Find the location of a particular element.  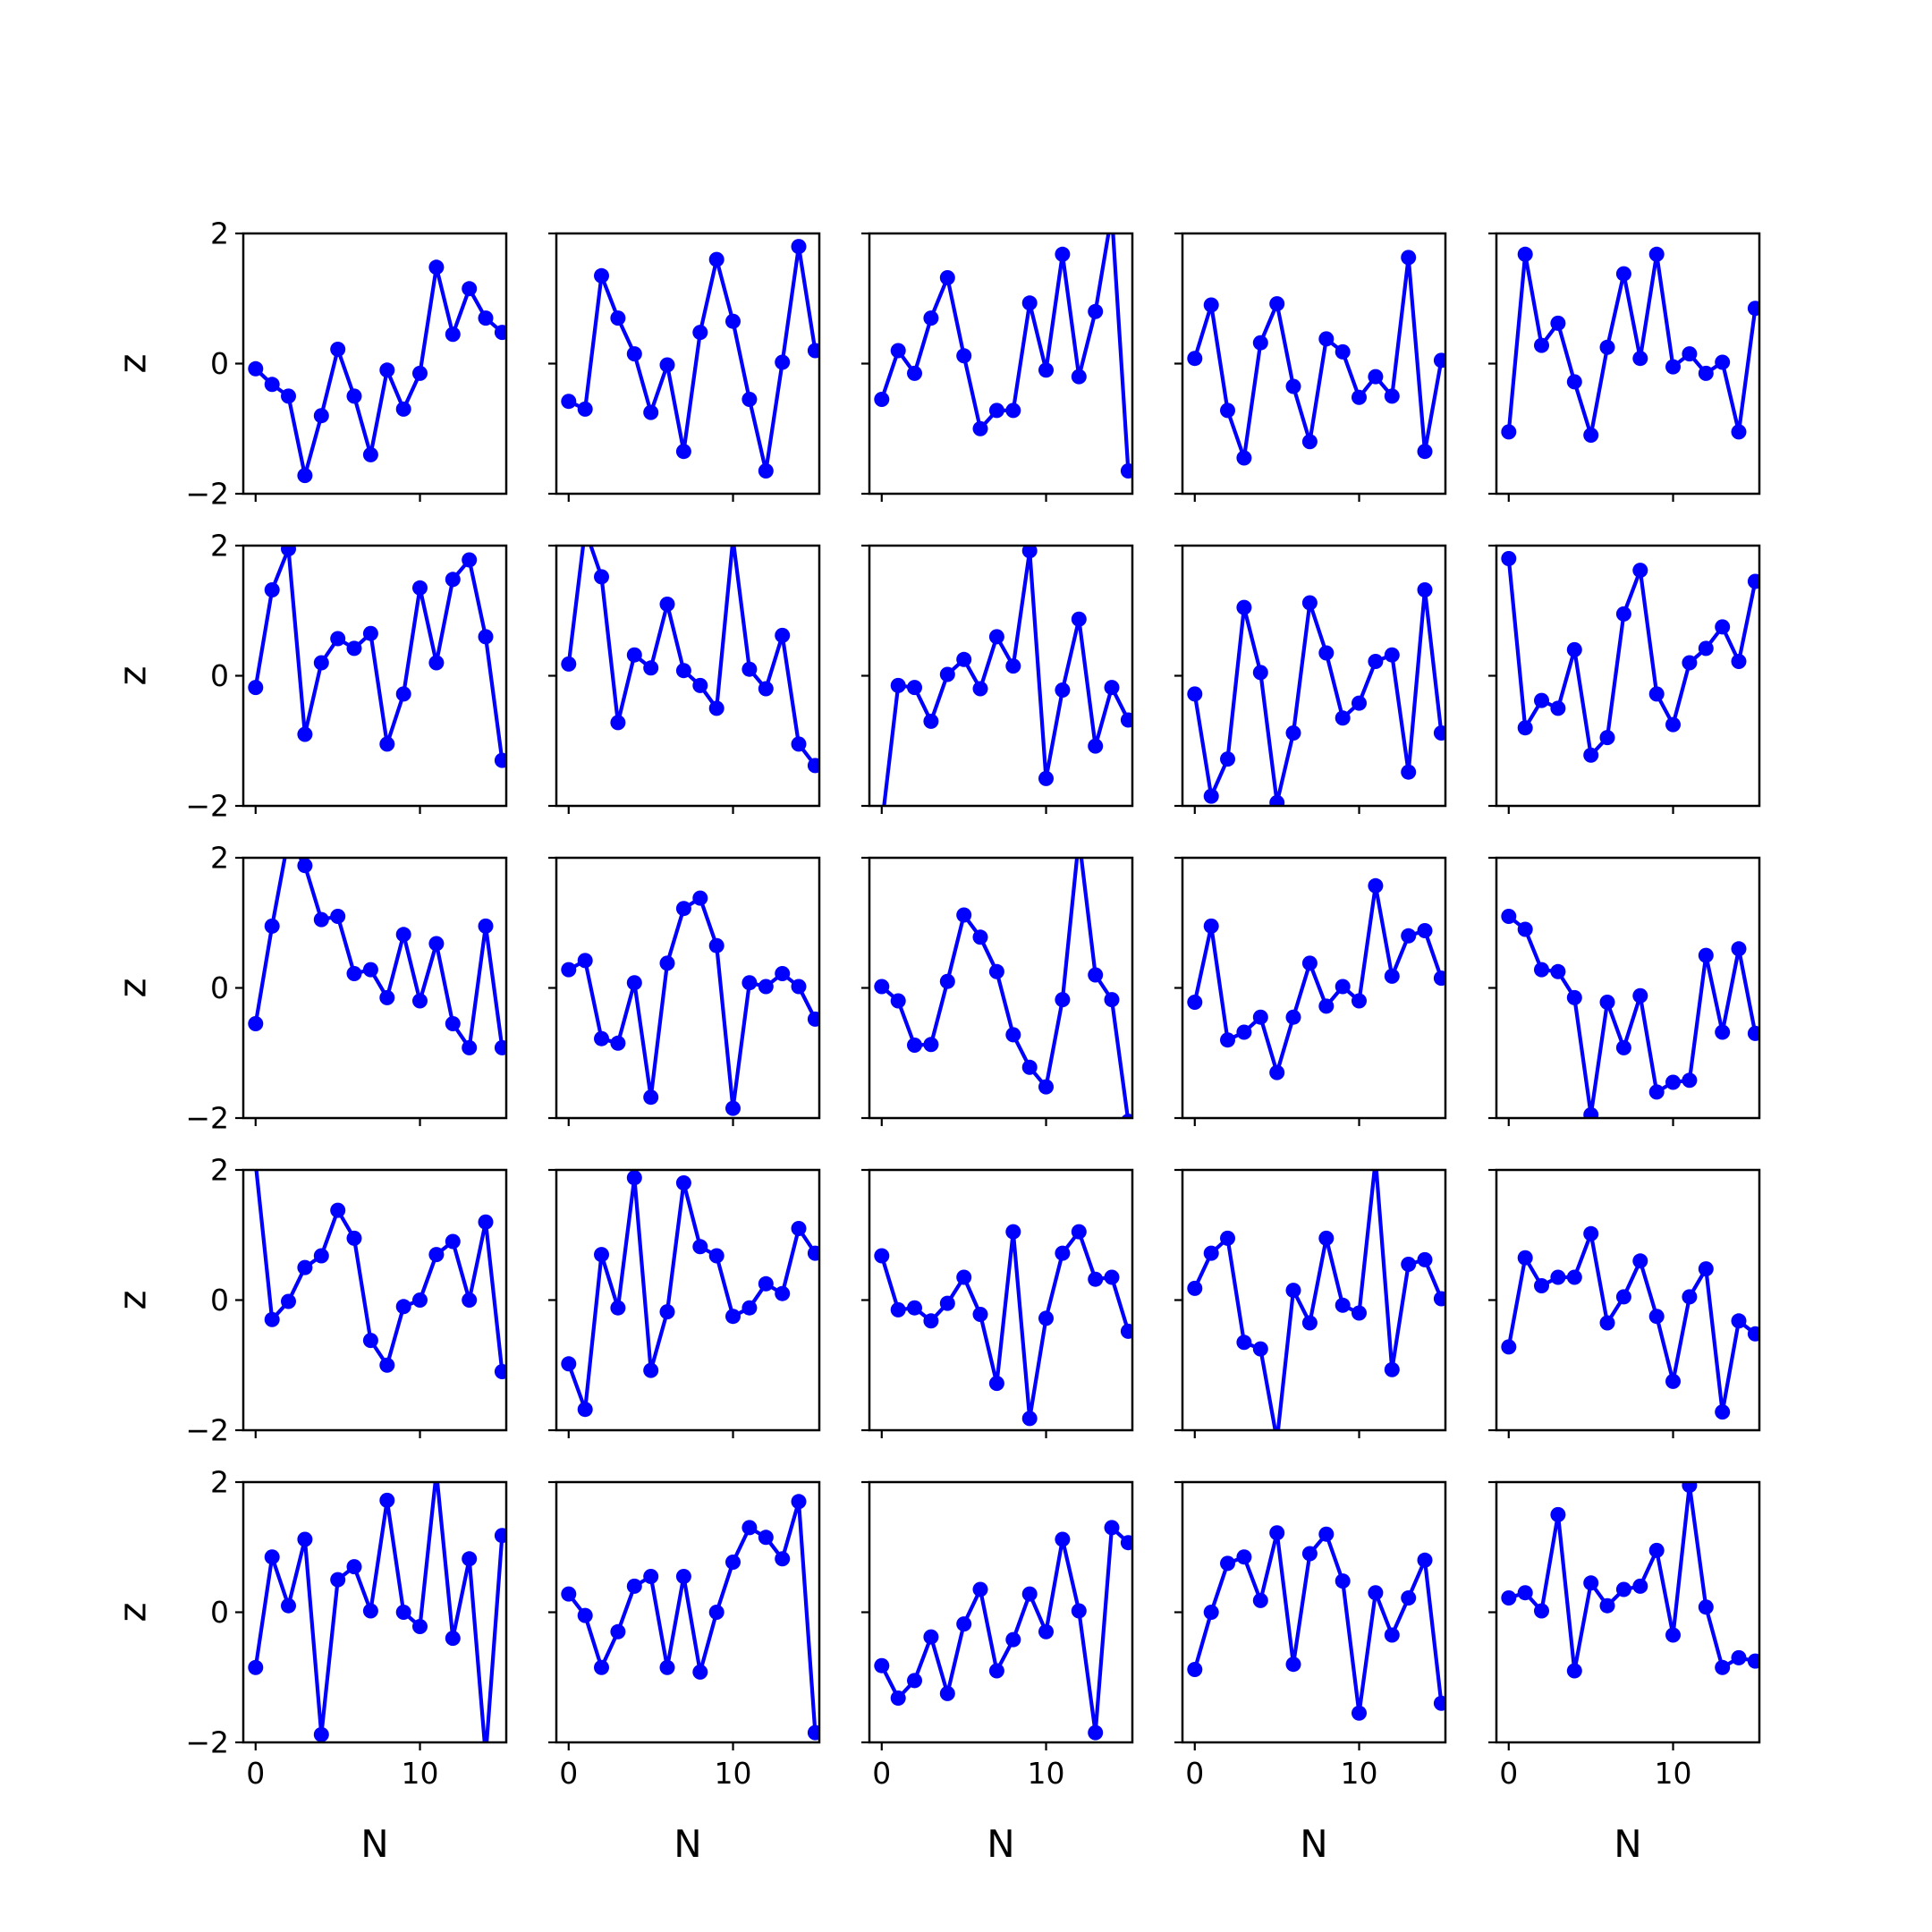

subplot-r5-c1: −2 0 2 0 10 z N is located at coordinates (309, 1665).